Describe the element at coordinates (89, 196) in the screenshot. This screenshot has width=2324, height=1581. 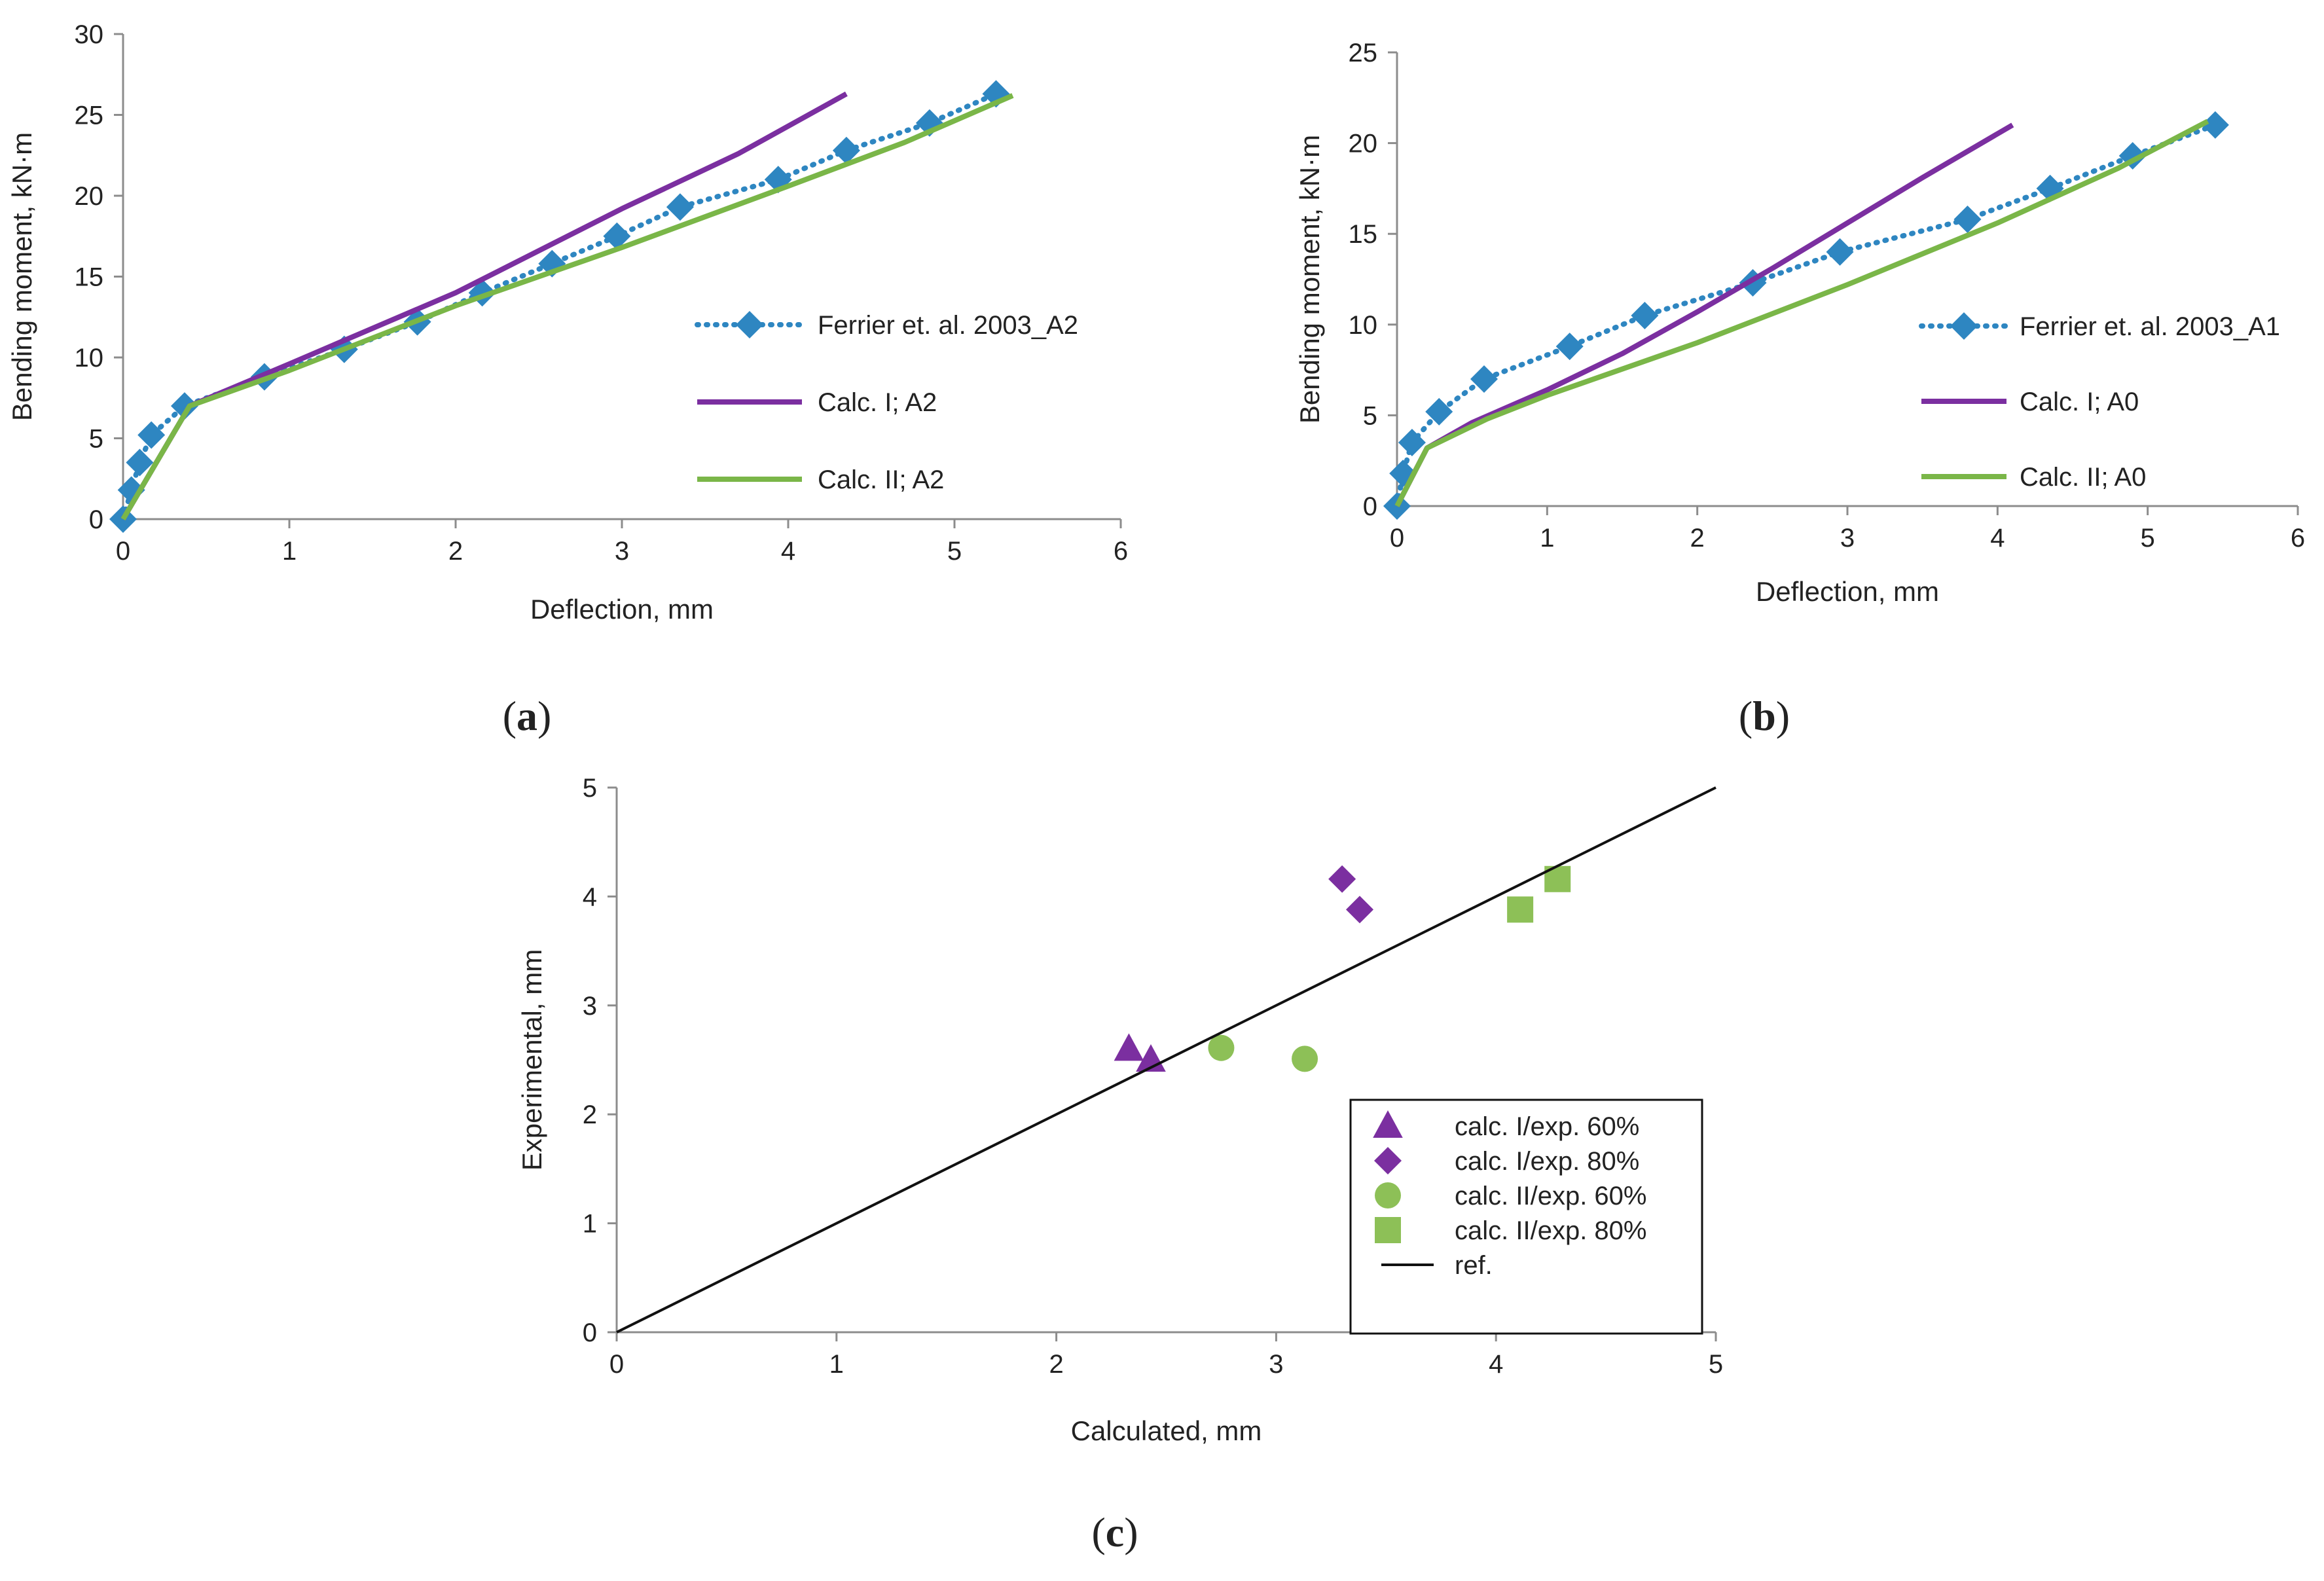
I see `y-tick-label: 20` at that location.